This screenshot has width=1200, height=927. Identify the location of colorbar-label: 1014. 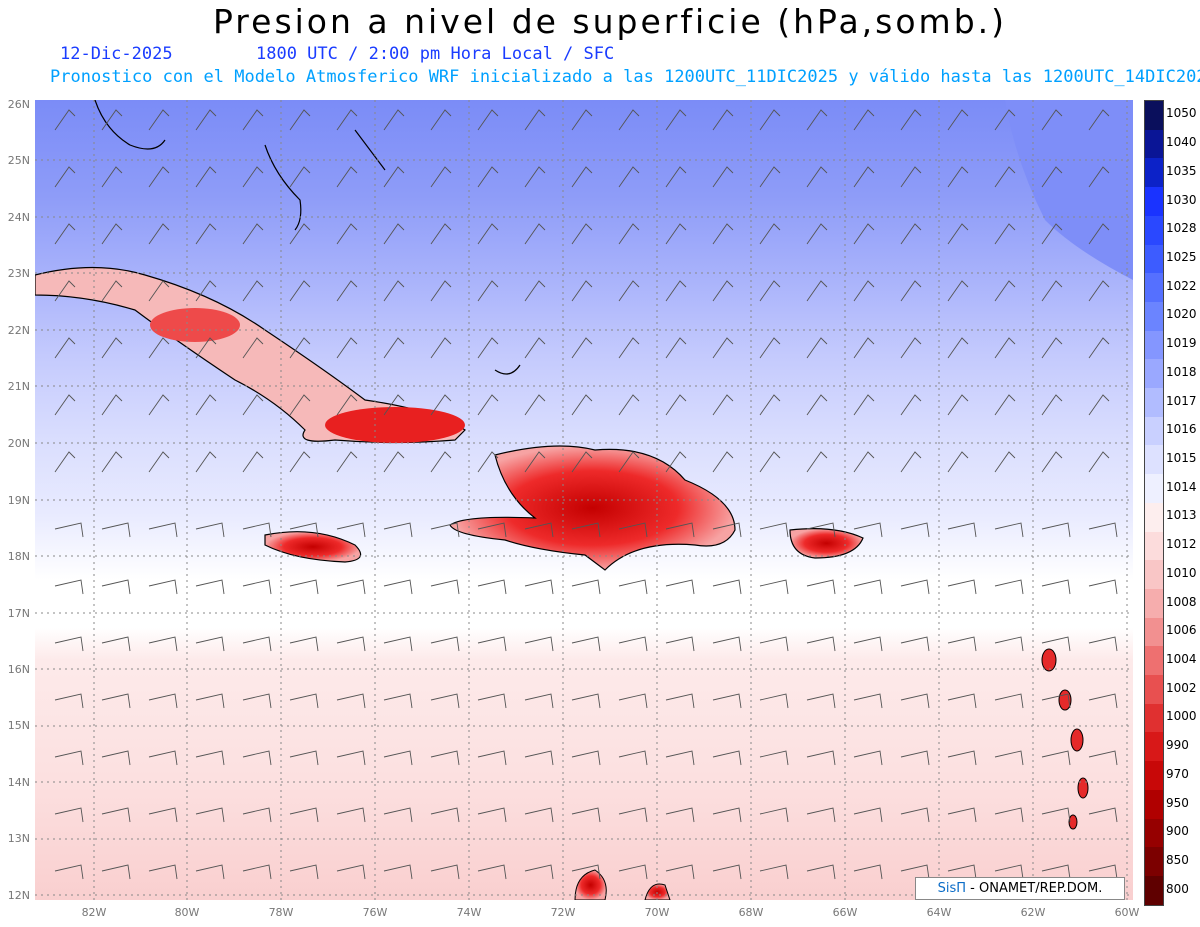
(1181, 486).